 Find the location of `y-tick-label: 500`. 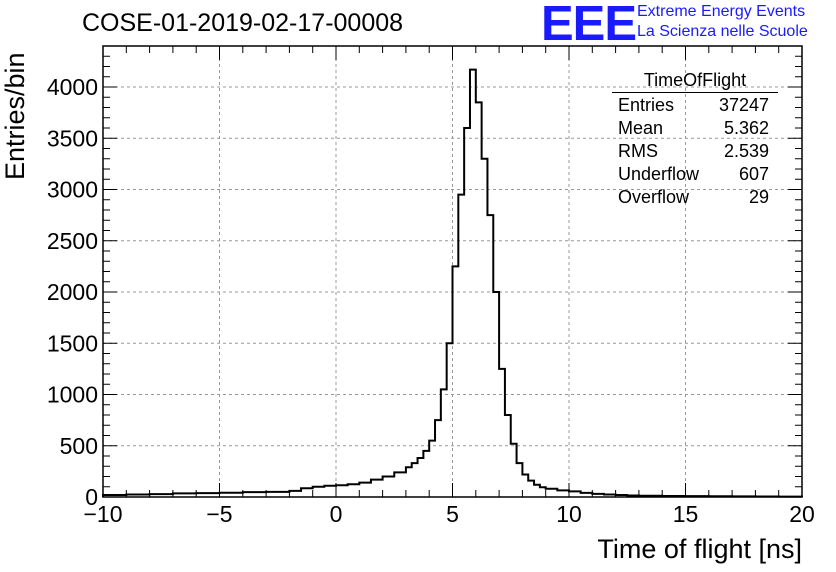

y-tick-label: 500 is located at coordinates (79, 446).